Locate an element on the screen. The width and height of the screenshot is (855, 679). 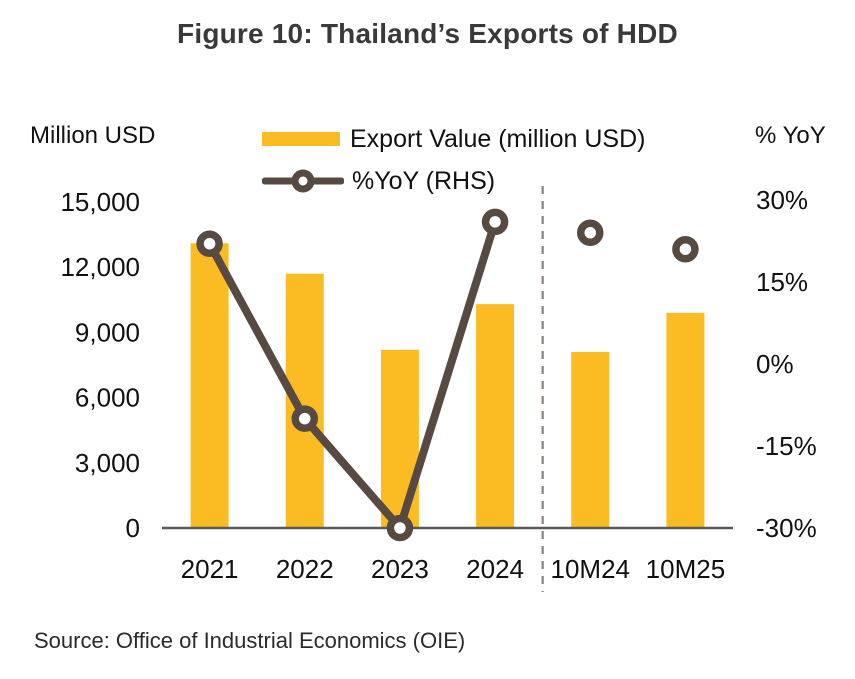
export-value-bar-2023 is located at coordinates (399, 438).